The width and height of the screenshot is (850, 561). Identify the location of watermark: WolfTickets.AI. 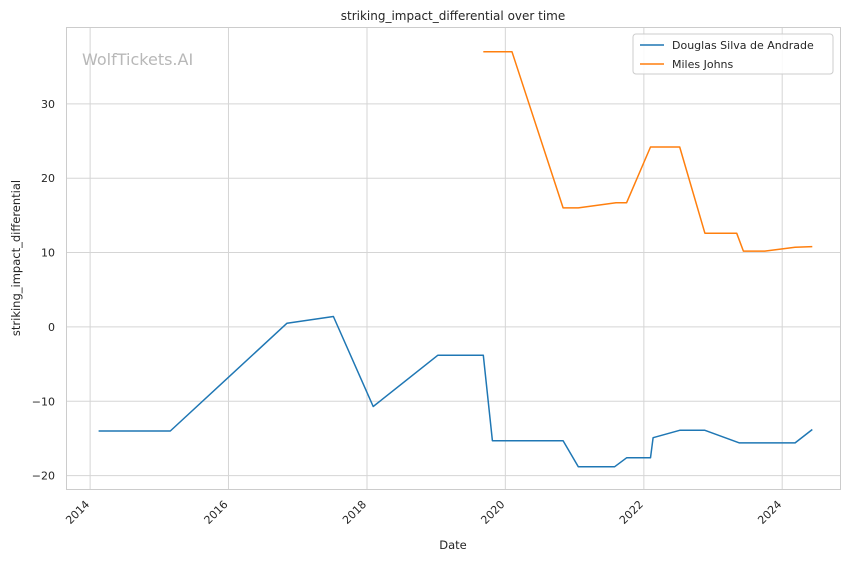
(137, 59).